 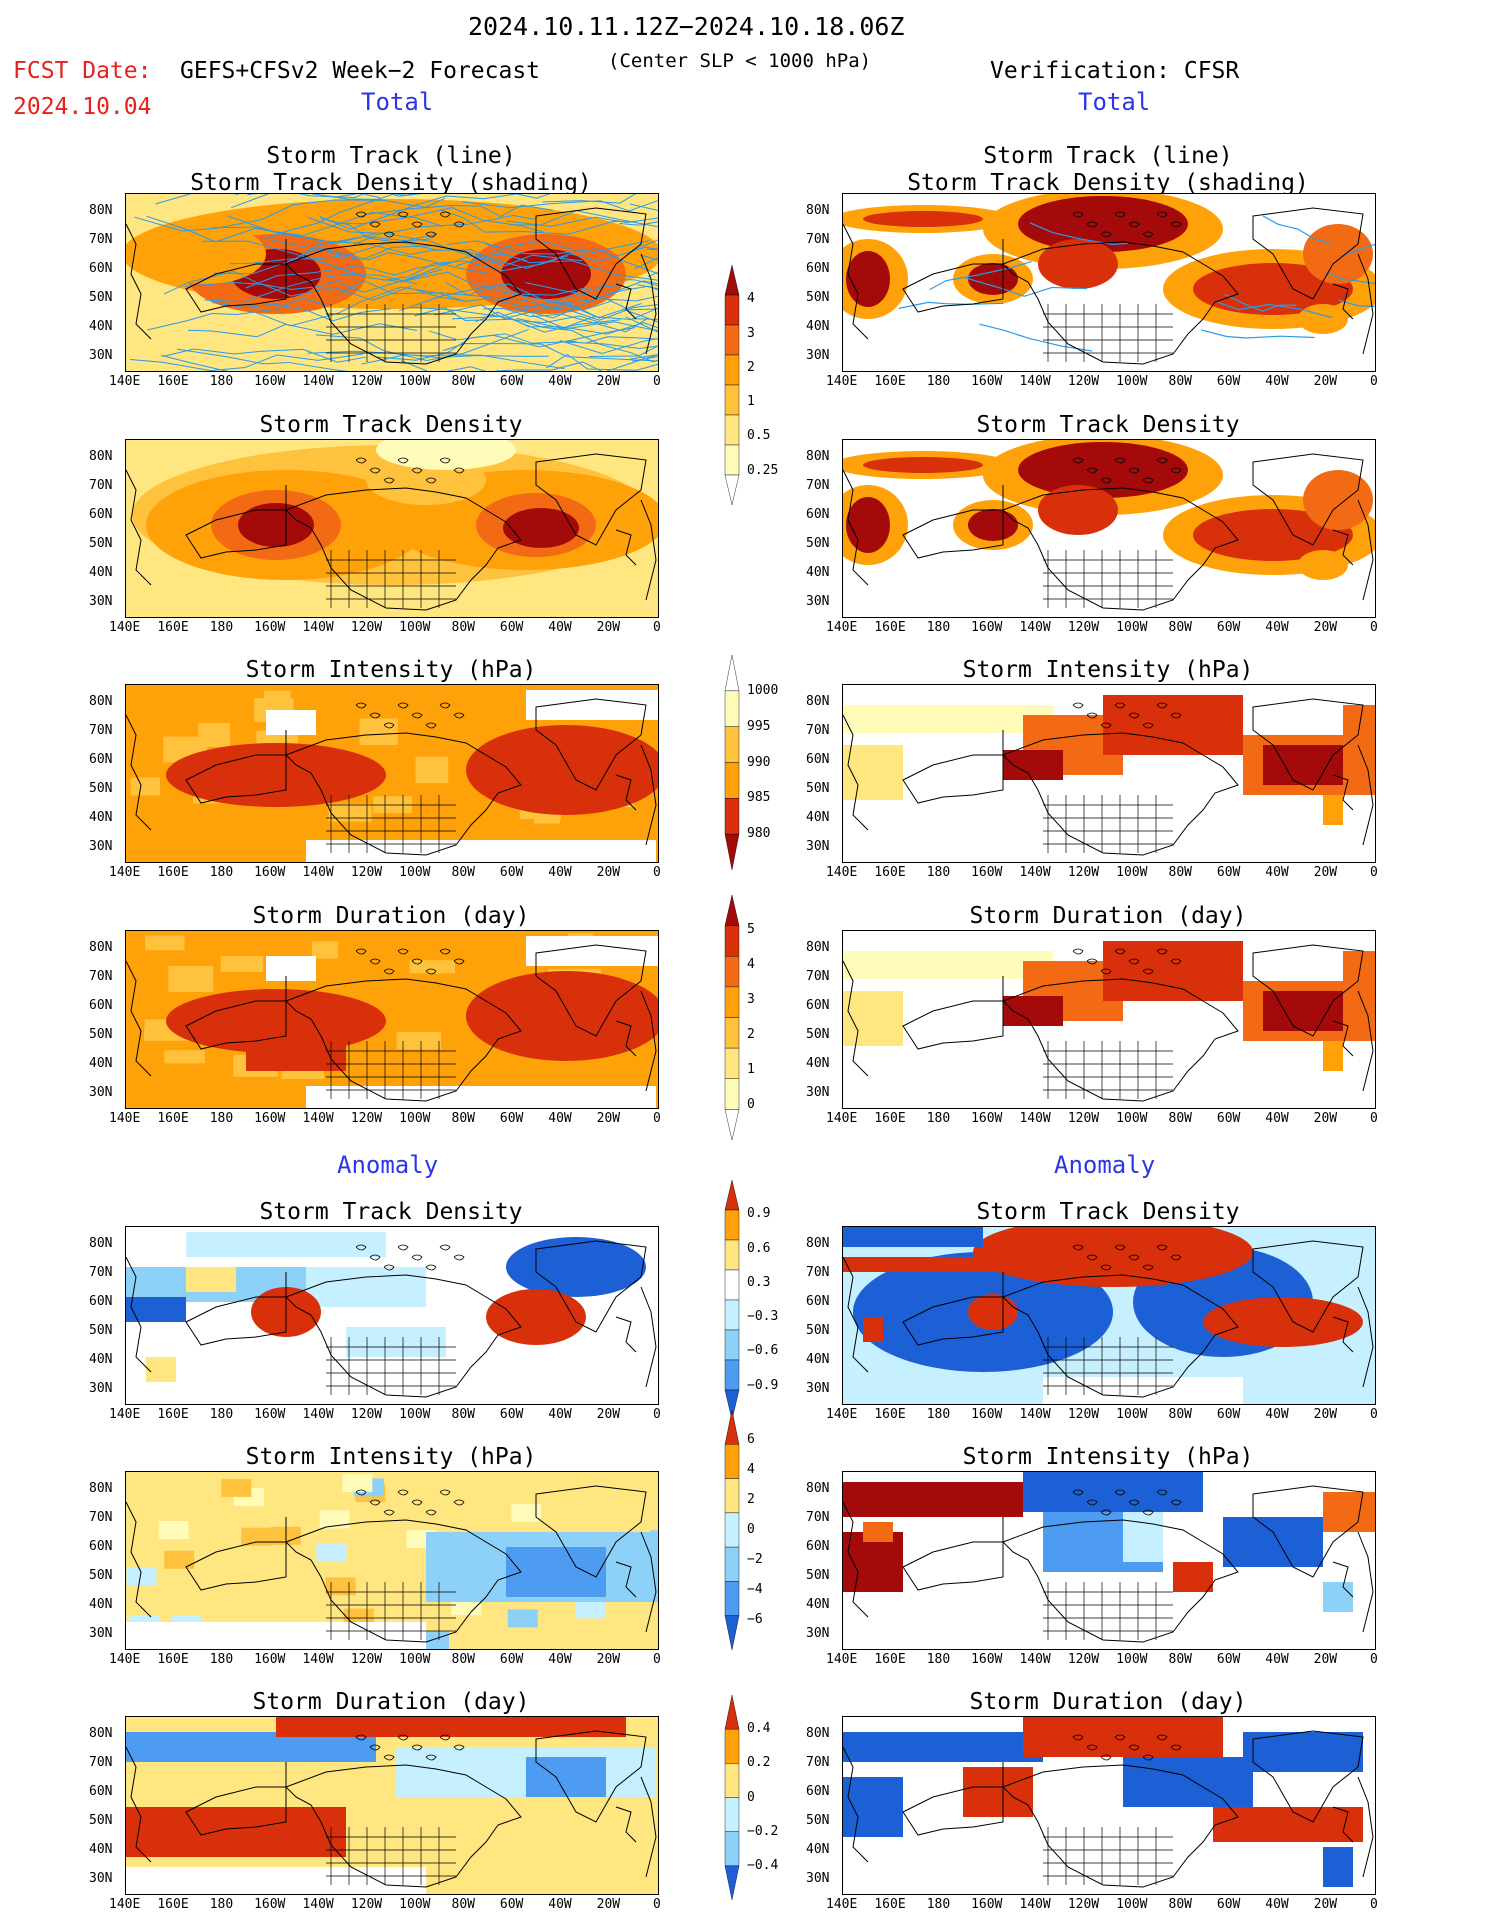 What do you see at coordinates (763, 1351) in the screenshot?
I see `colorbar-anom-density-label: −0.6` at bounding box center [763, 1351].